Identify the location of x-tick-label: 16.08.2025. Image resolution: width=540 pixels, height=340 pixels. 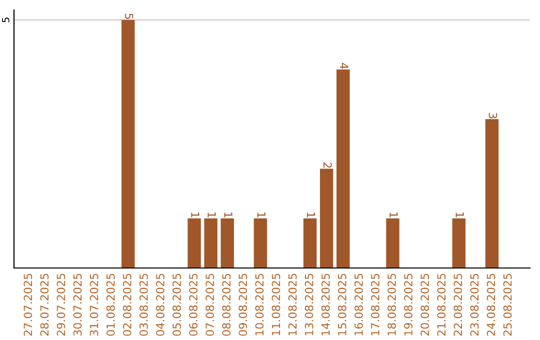
(358, 305).